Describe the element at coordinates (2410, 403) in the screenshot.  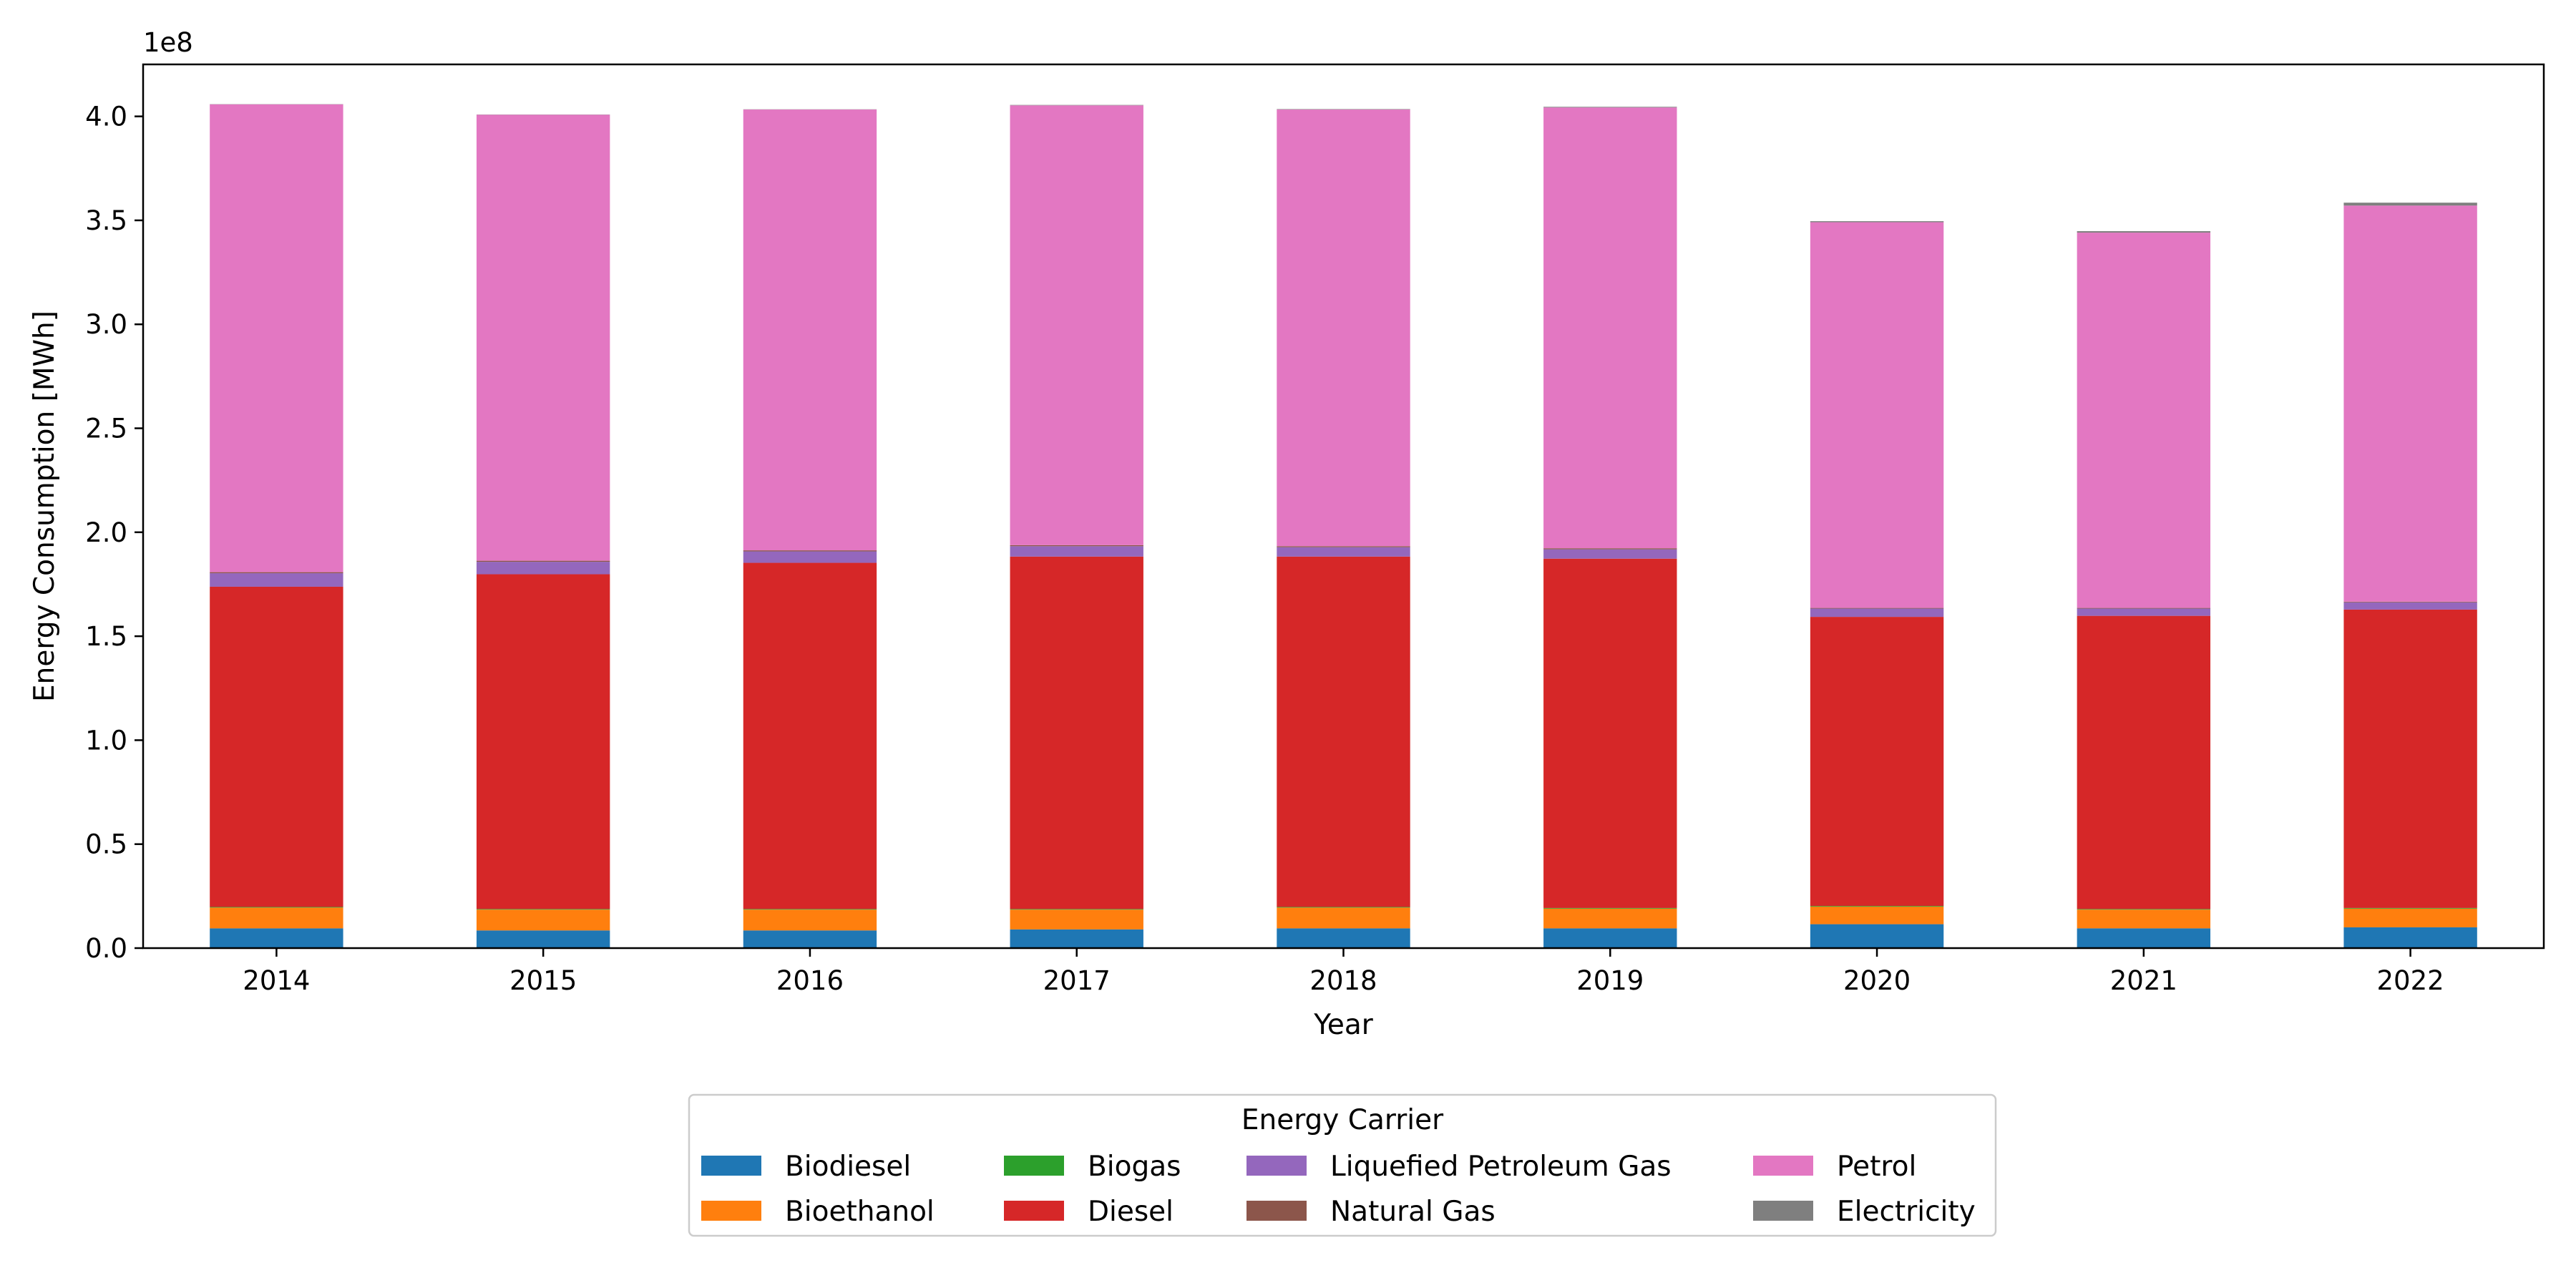
I see `bar-petrol-2022` at that location.